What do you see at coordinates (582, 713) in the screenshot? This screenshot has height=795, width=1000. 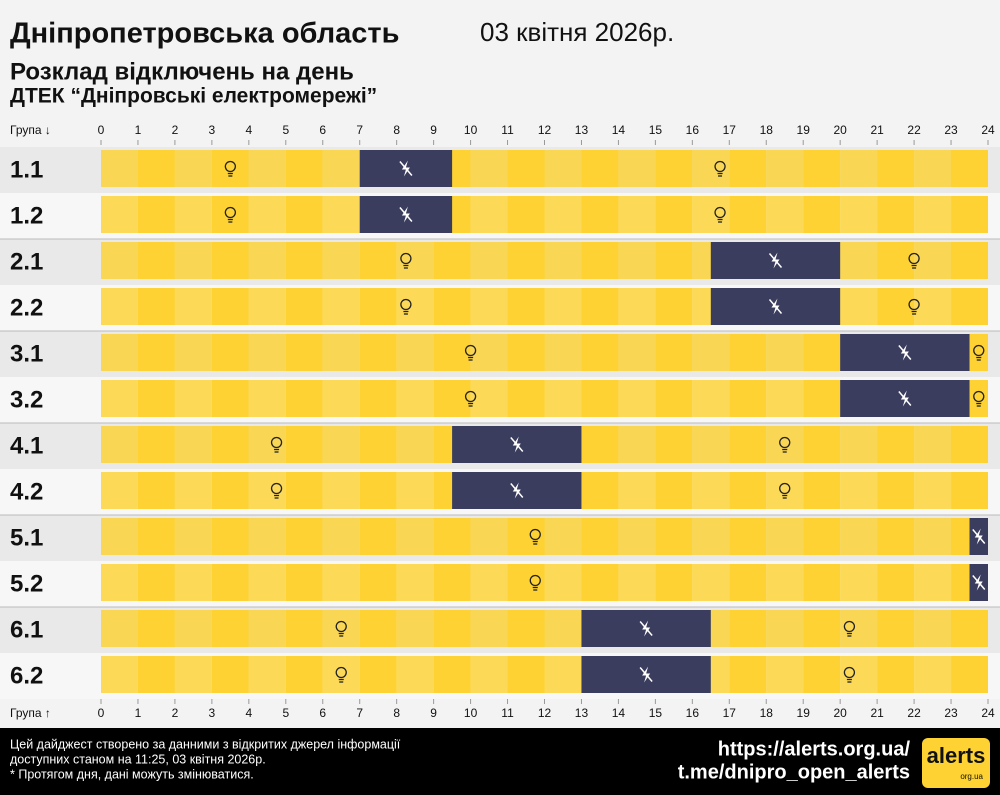 I see `x-tick-label: 13` at bounding box center [582, 713].